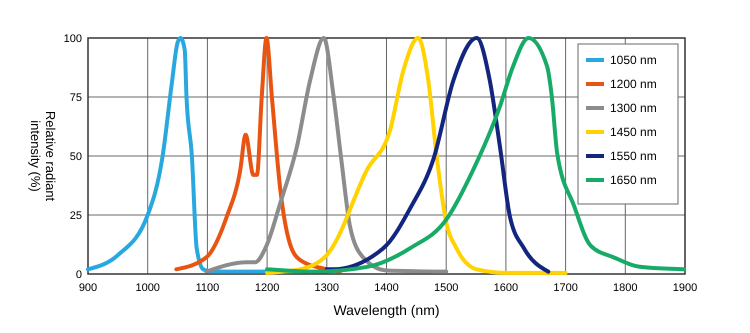 Image resolution: width=750 pixels, height=333 pixels. What do you see at coordinates (633, 60) in the screenshot?
I see `legend-label: 1050 nm` at bounding box center [633, 60].